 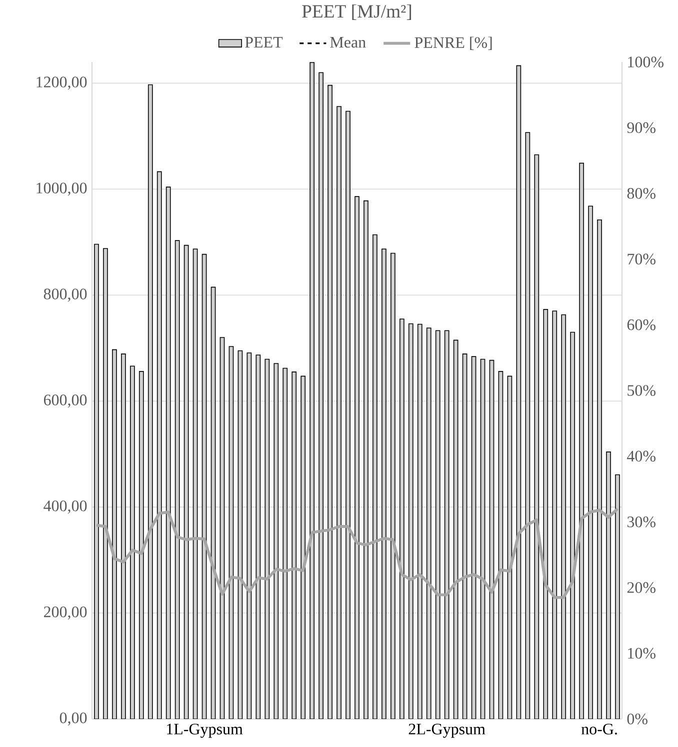 What do you see at coordinates (357, 12) in the screenshot?
I see `chart-title: PEET [MJ/m²]` at bounding box center [357, 12].